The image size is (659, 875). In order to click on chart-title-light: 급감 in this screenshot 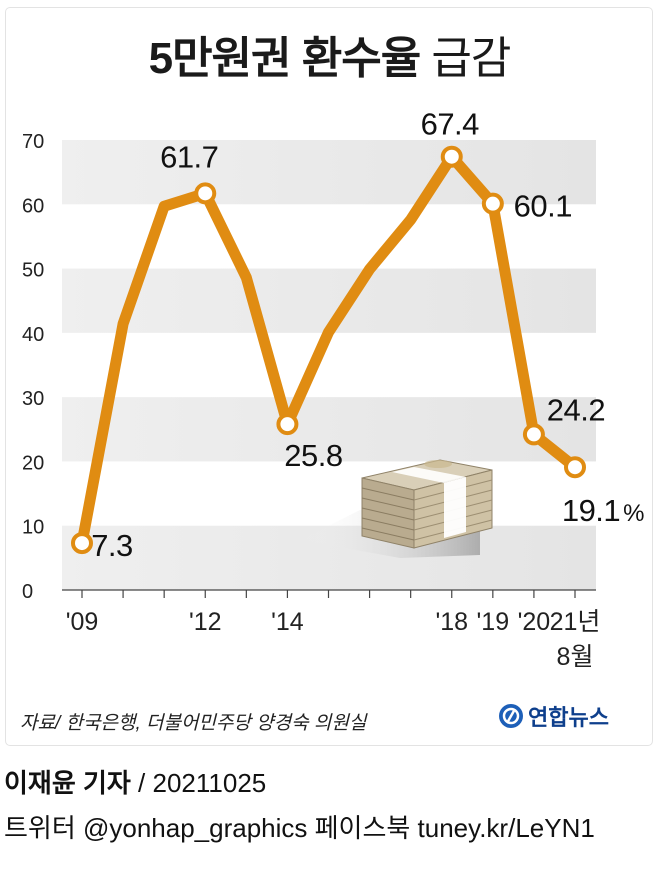, I will do `click(471, 58)`.